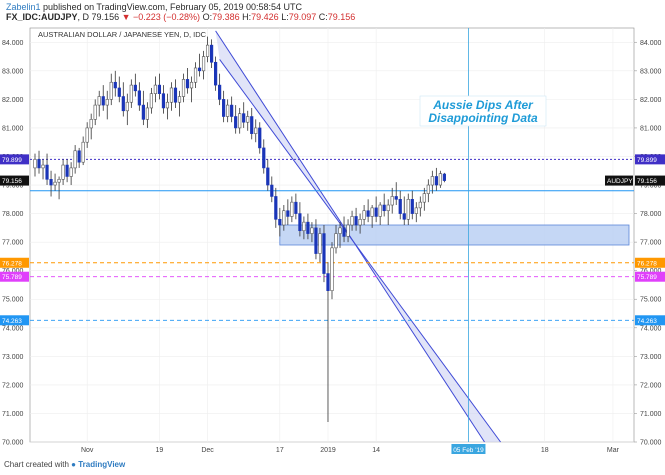 This screenshot has height=475, width=665. I want to click on level-label-left: 79.899, so click(12, 160).